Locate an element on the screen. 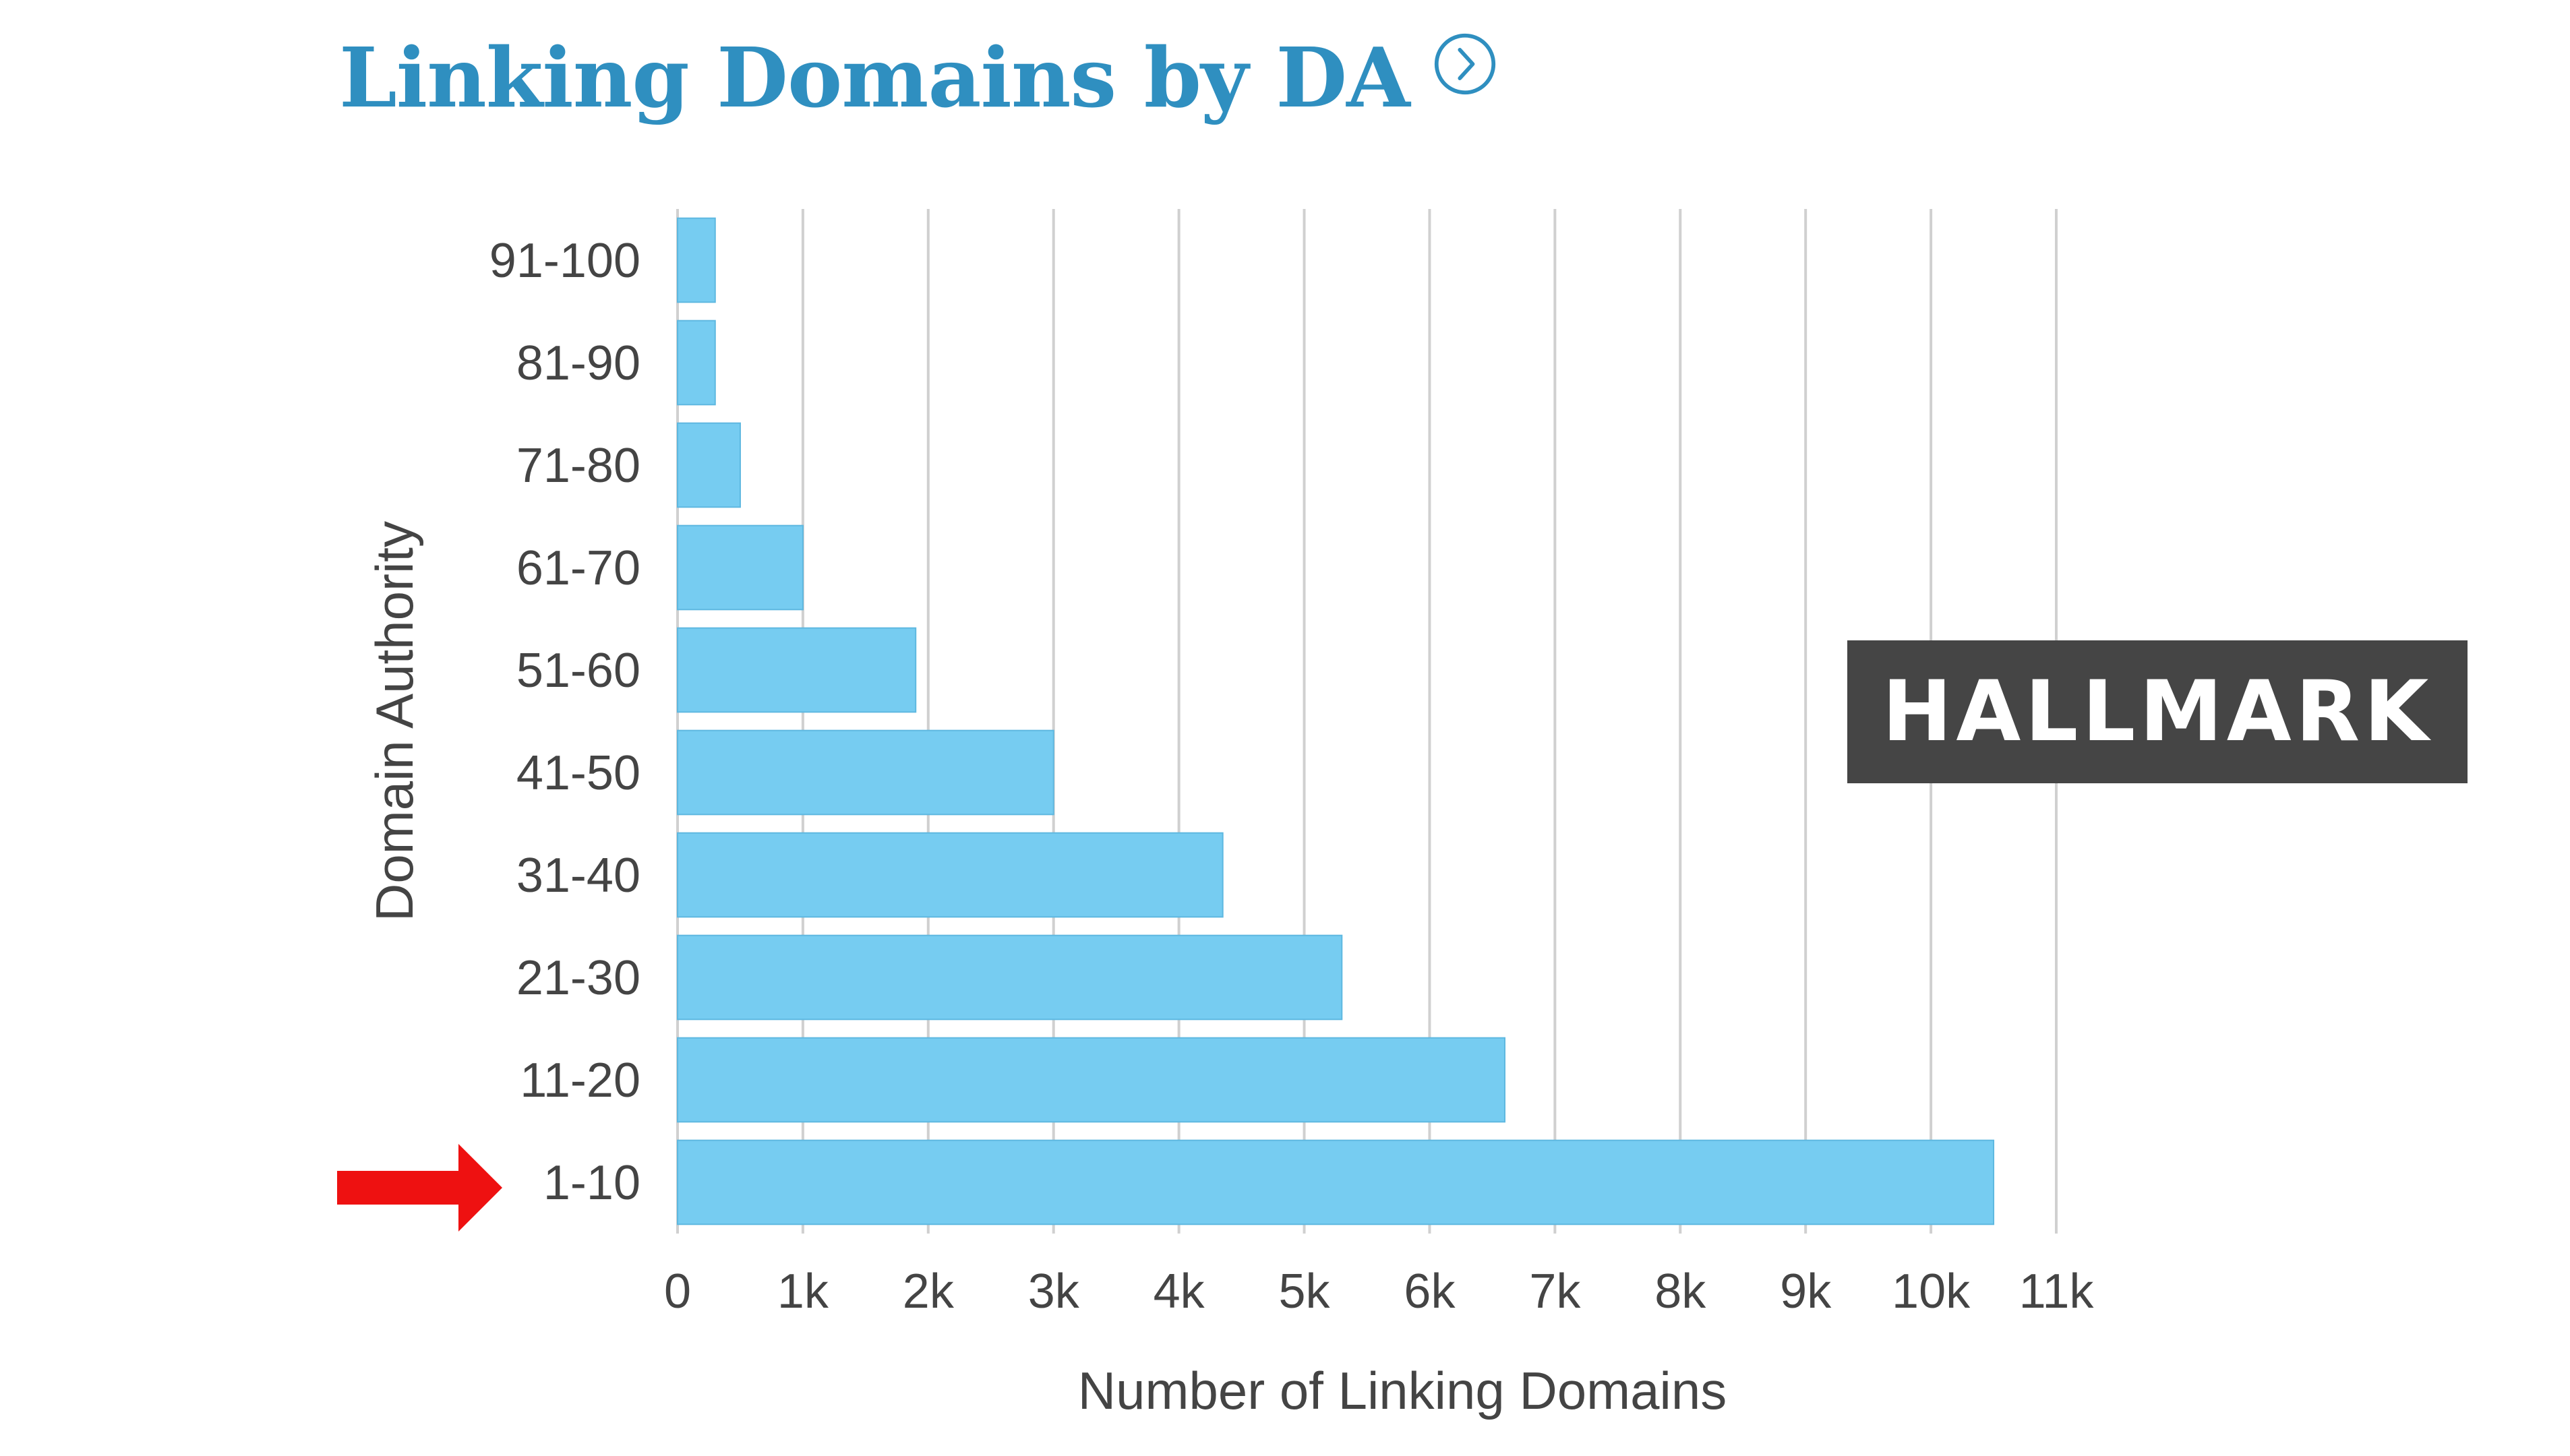  y-tick-label: 21-30 is located at coordinates (578, 978).